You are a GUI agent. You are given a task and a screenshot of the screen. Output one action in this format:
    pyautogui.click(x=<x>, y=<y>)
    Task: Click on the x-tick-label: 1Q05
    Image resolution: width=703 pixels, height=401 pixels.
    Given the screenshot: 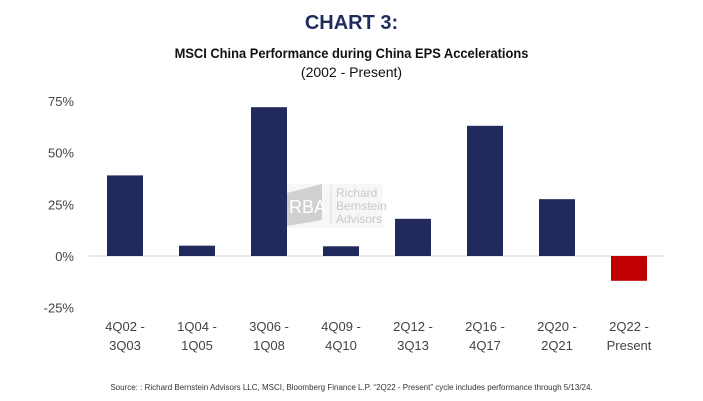 What is the action you would take?
    pyautogui.click(x=197, y=345)
    